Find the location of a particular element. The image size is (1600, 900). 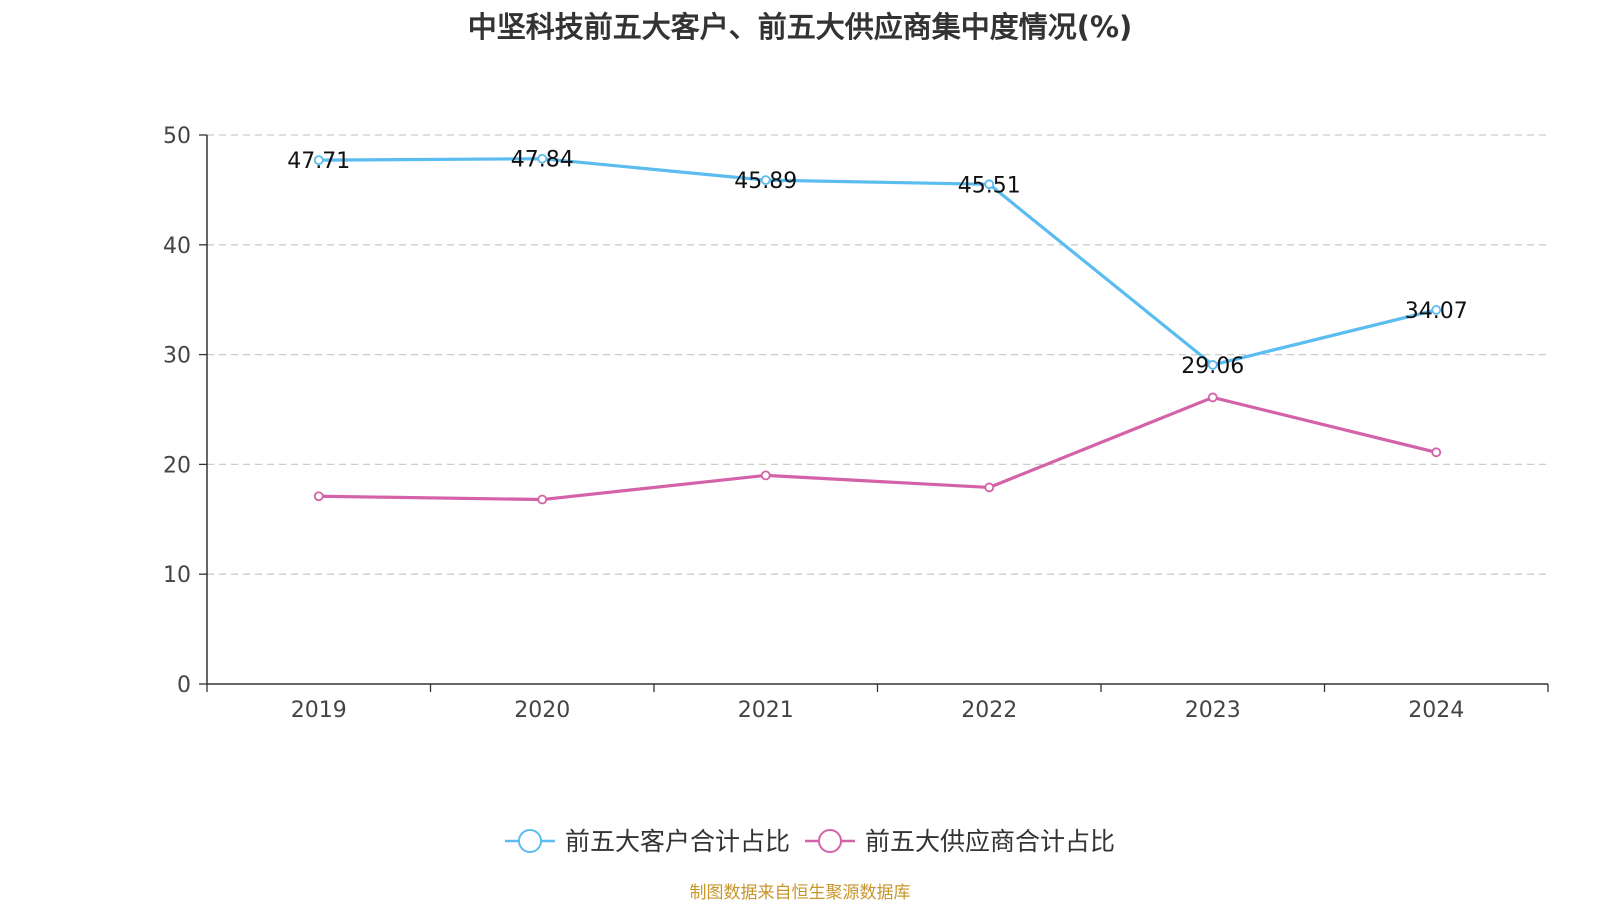

x-tick-label: 2020 is located at coordinates (542, 710).